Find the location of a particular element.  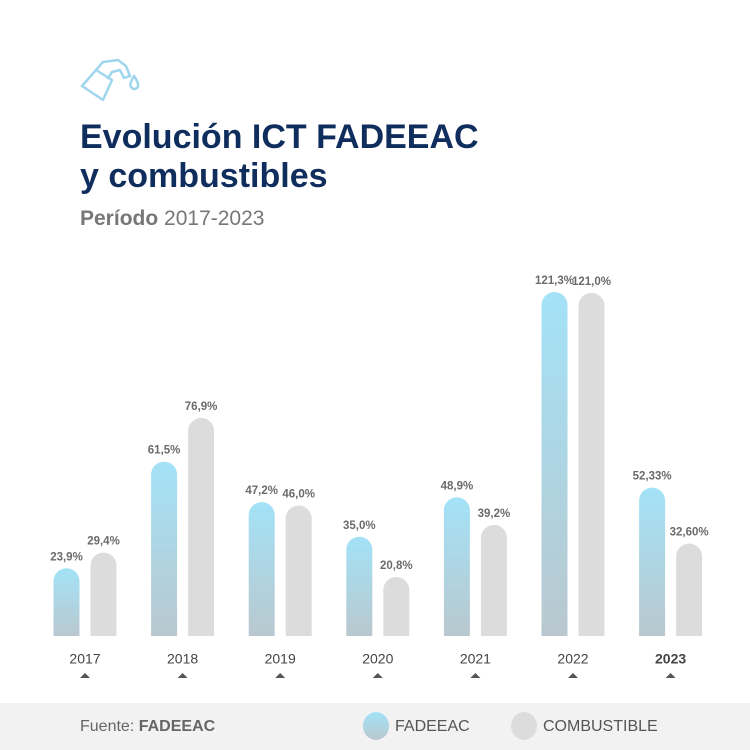

value-label: 23,9% is located at coordinates (66, 557).